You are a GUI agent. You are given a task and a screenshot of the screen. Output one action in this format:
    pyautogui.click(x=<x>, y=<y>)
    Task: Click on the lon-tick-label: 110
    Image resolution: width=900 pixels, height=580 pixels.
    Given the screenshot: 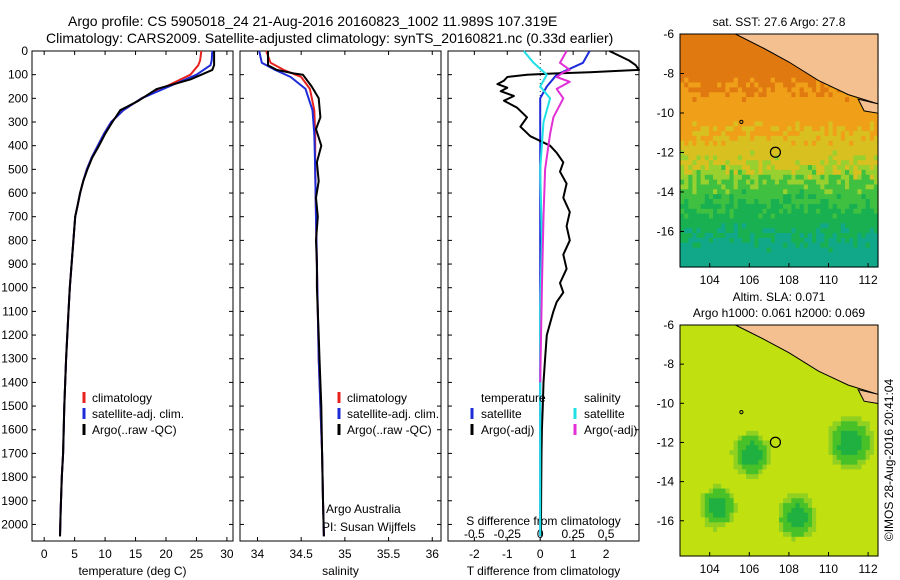 What is the action you would take?
    pyautogui.click(x=828, y=280)
    